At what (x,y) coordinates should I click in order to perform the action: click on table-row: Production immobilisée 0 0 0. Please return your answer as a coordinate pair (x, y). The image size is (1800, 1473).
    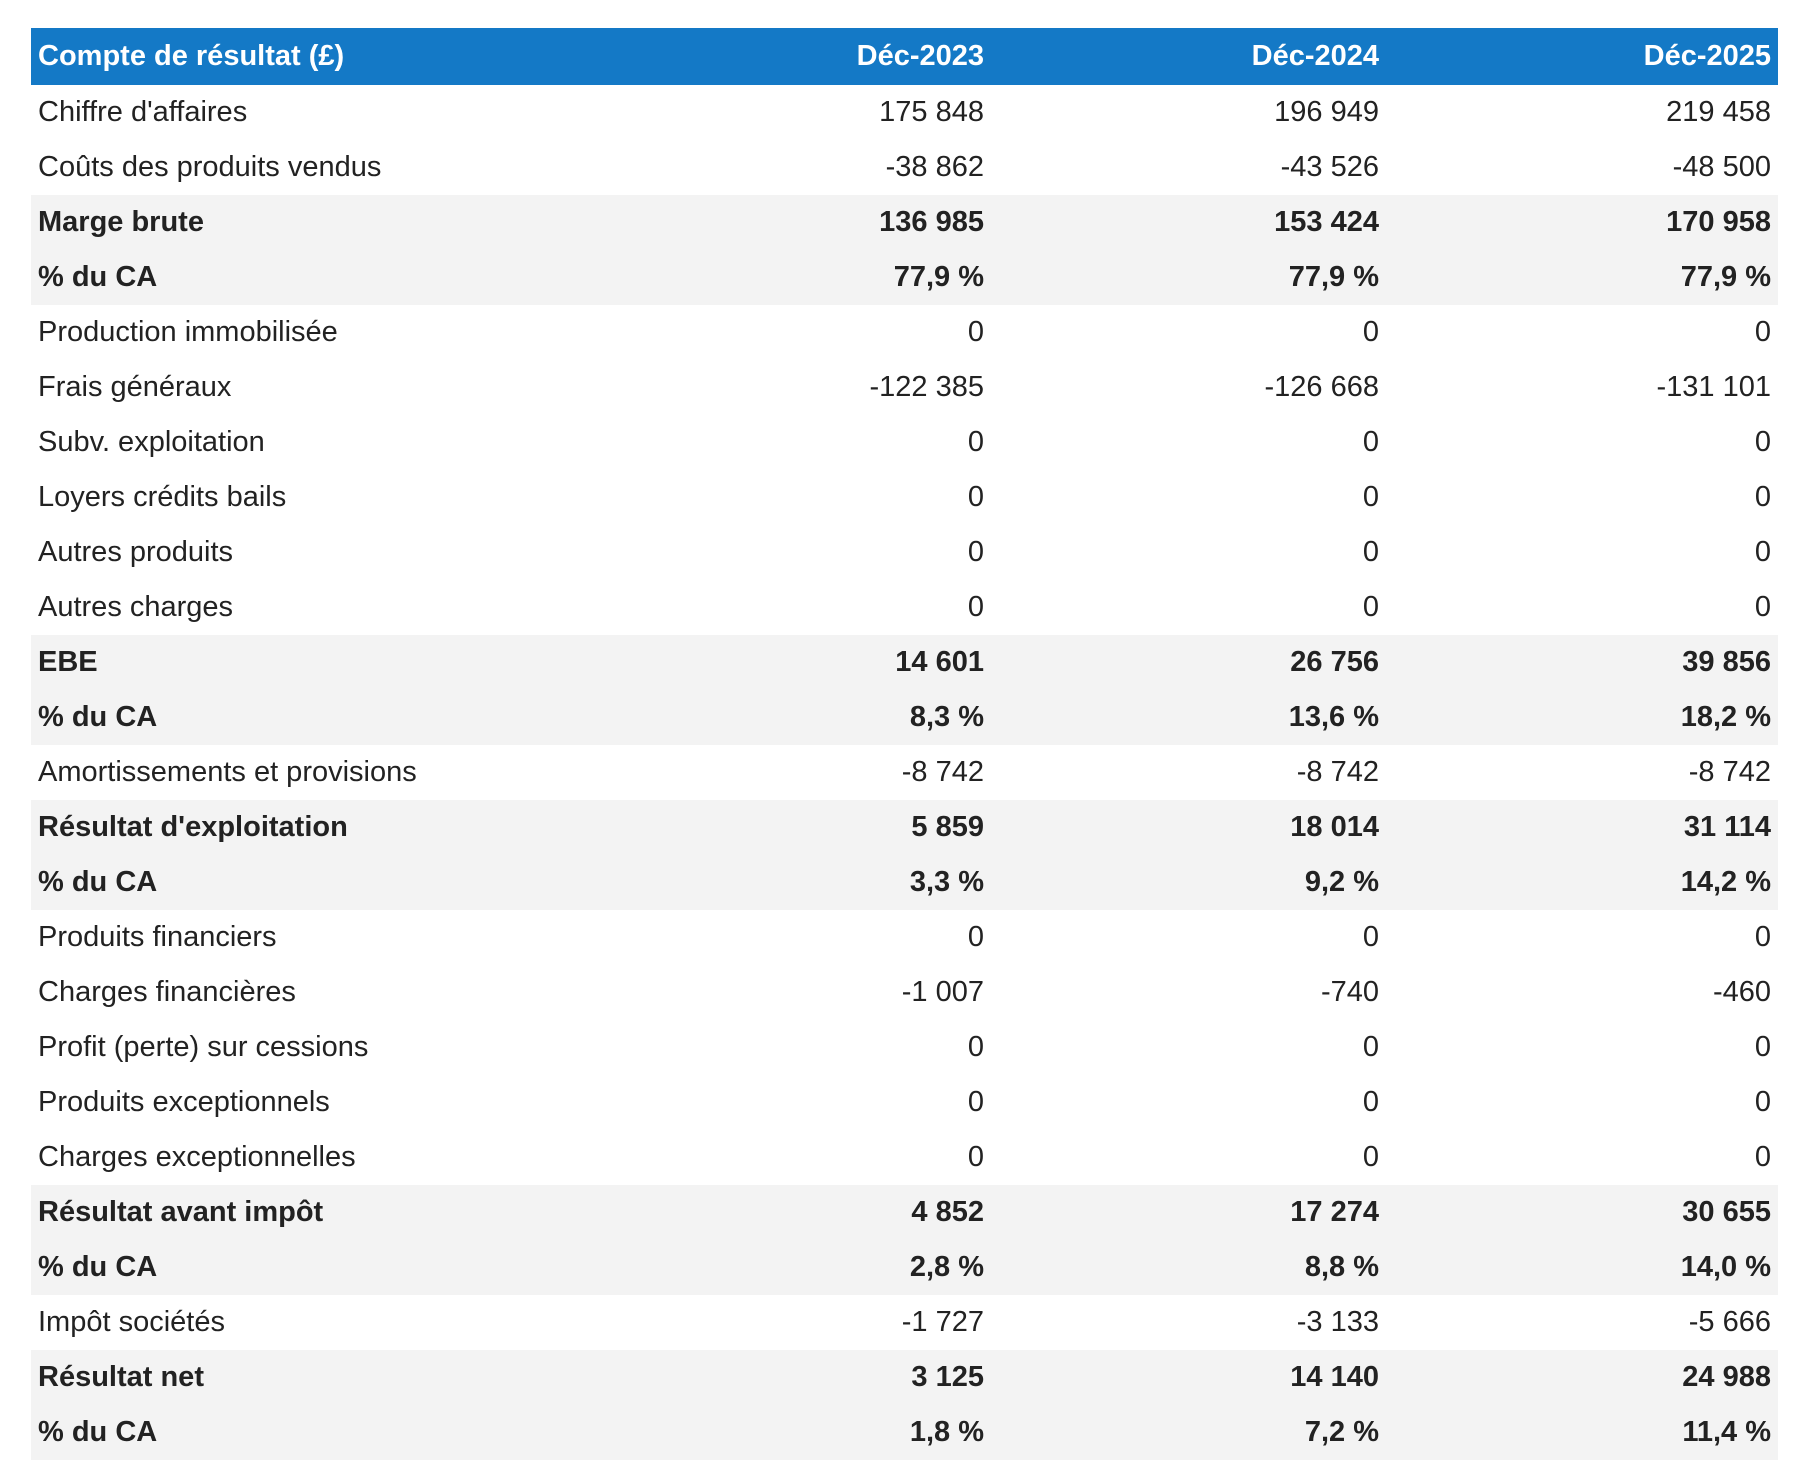
    Looking at the image, I should click on (904, 332).